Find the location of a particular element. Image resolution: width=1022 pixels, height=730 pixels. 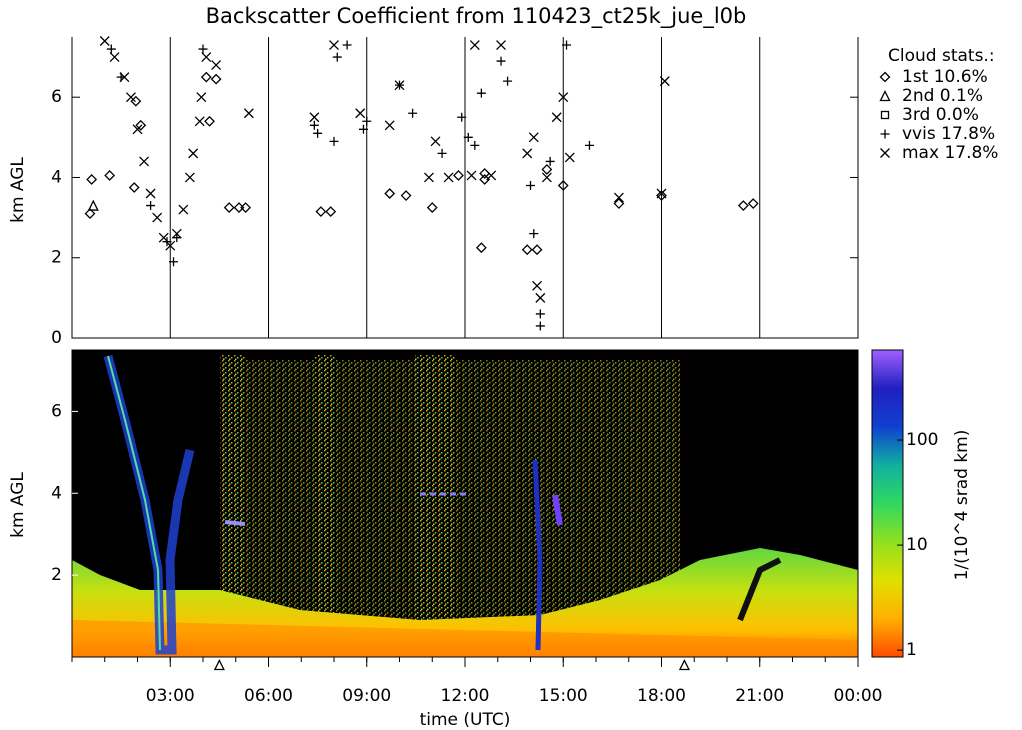

legend-label: 1st 10.6% is located at coordinates (945, 77).